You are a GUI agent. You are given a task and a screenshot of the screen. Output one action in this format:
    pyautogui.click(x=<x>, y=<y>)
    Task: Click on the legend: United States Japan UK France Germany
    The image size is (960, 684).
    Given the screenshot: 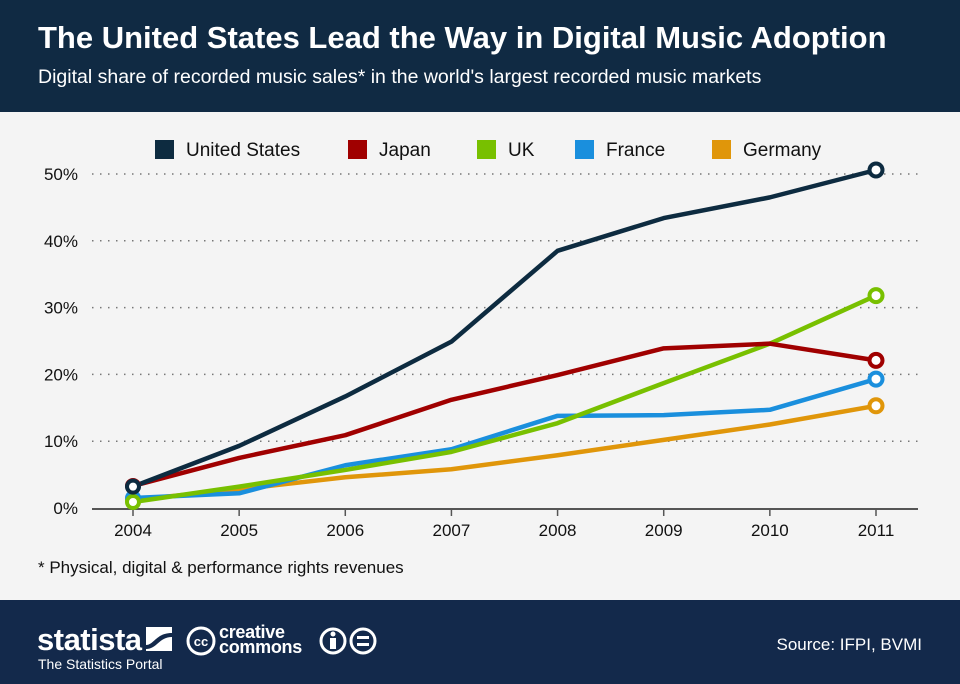 What is the action you would take?
    pyautogui.click(x=488, y=150)
    